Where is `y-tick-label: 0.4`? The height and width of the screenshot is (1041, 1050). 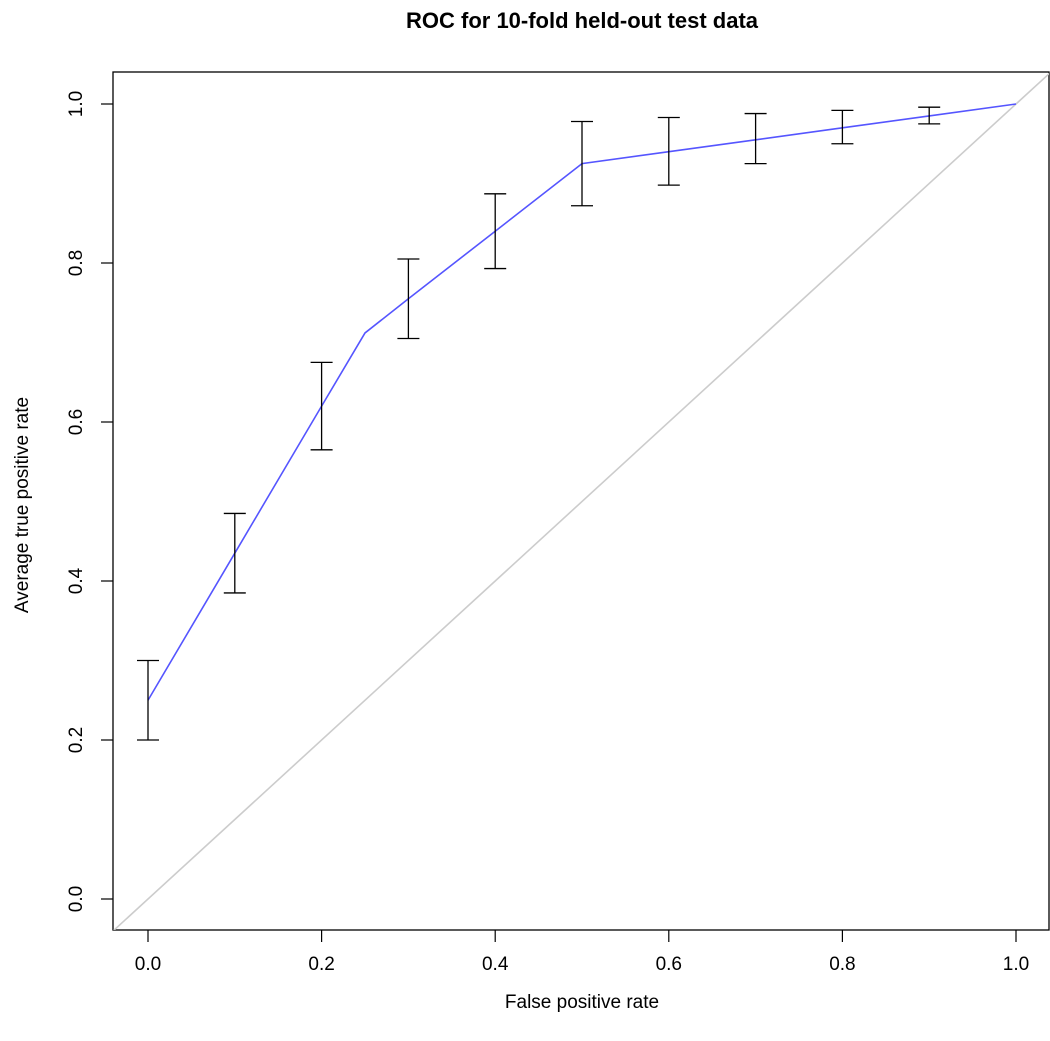
y-tick-label: 0.4 is located at coordinates (76, 580).